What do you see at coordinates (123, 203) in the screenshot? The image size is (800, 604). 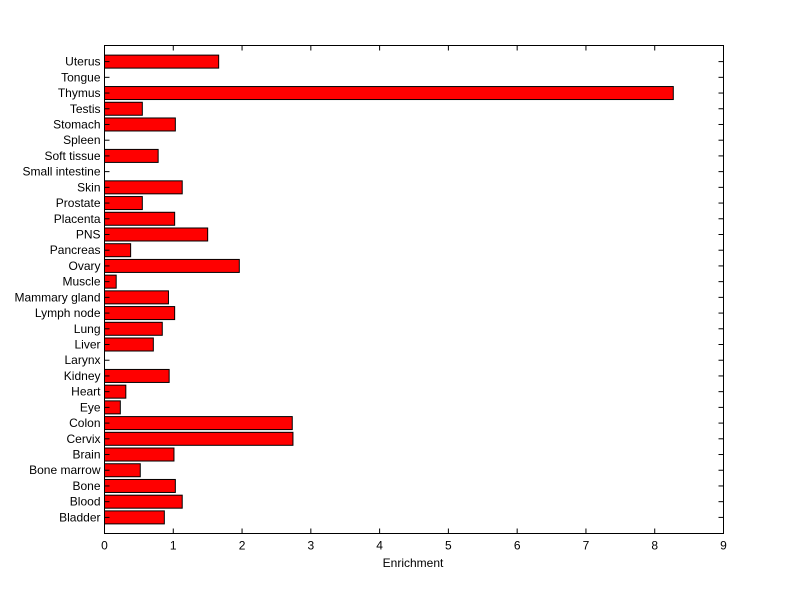 I see `bar-prostate` at bounding box center [123, 203].